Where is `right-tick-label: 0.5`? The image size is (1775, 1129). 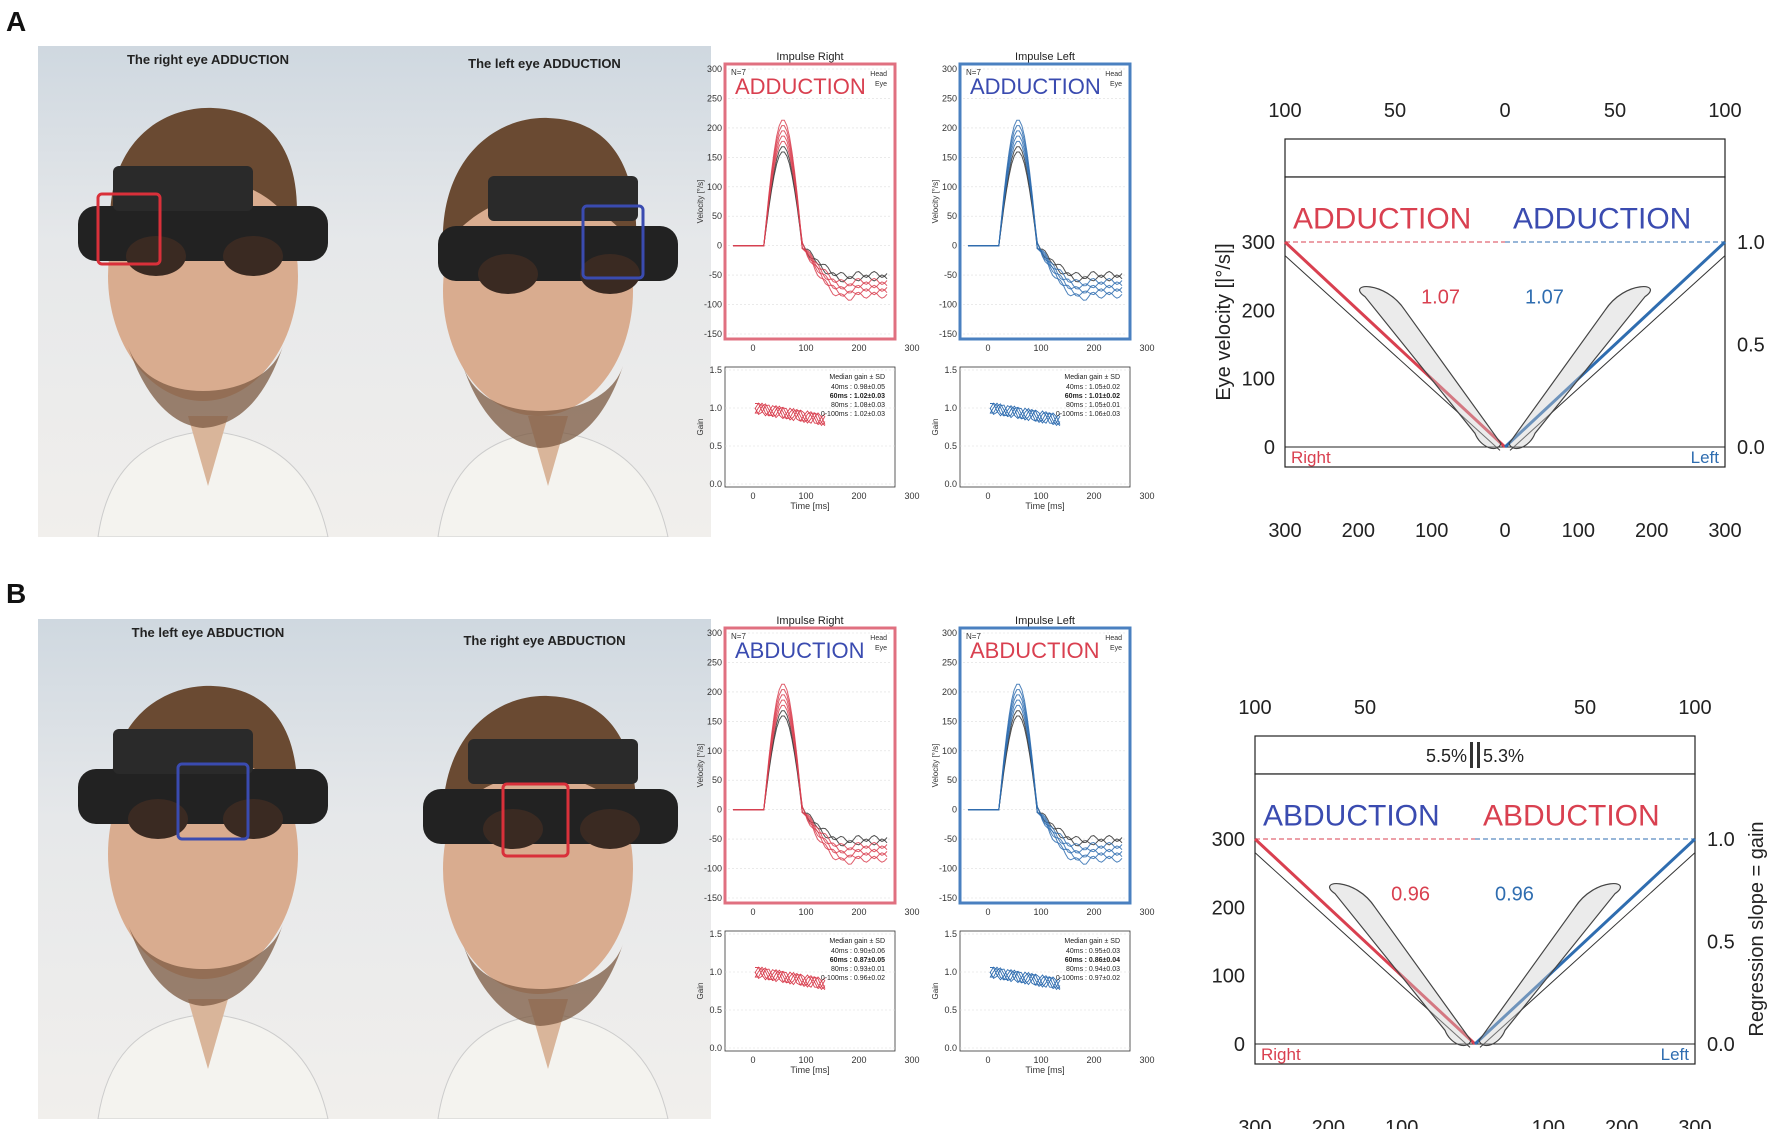 right-tick-label: 0.5 is located at coordinates (1721, 943).